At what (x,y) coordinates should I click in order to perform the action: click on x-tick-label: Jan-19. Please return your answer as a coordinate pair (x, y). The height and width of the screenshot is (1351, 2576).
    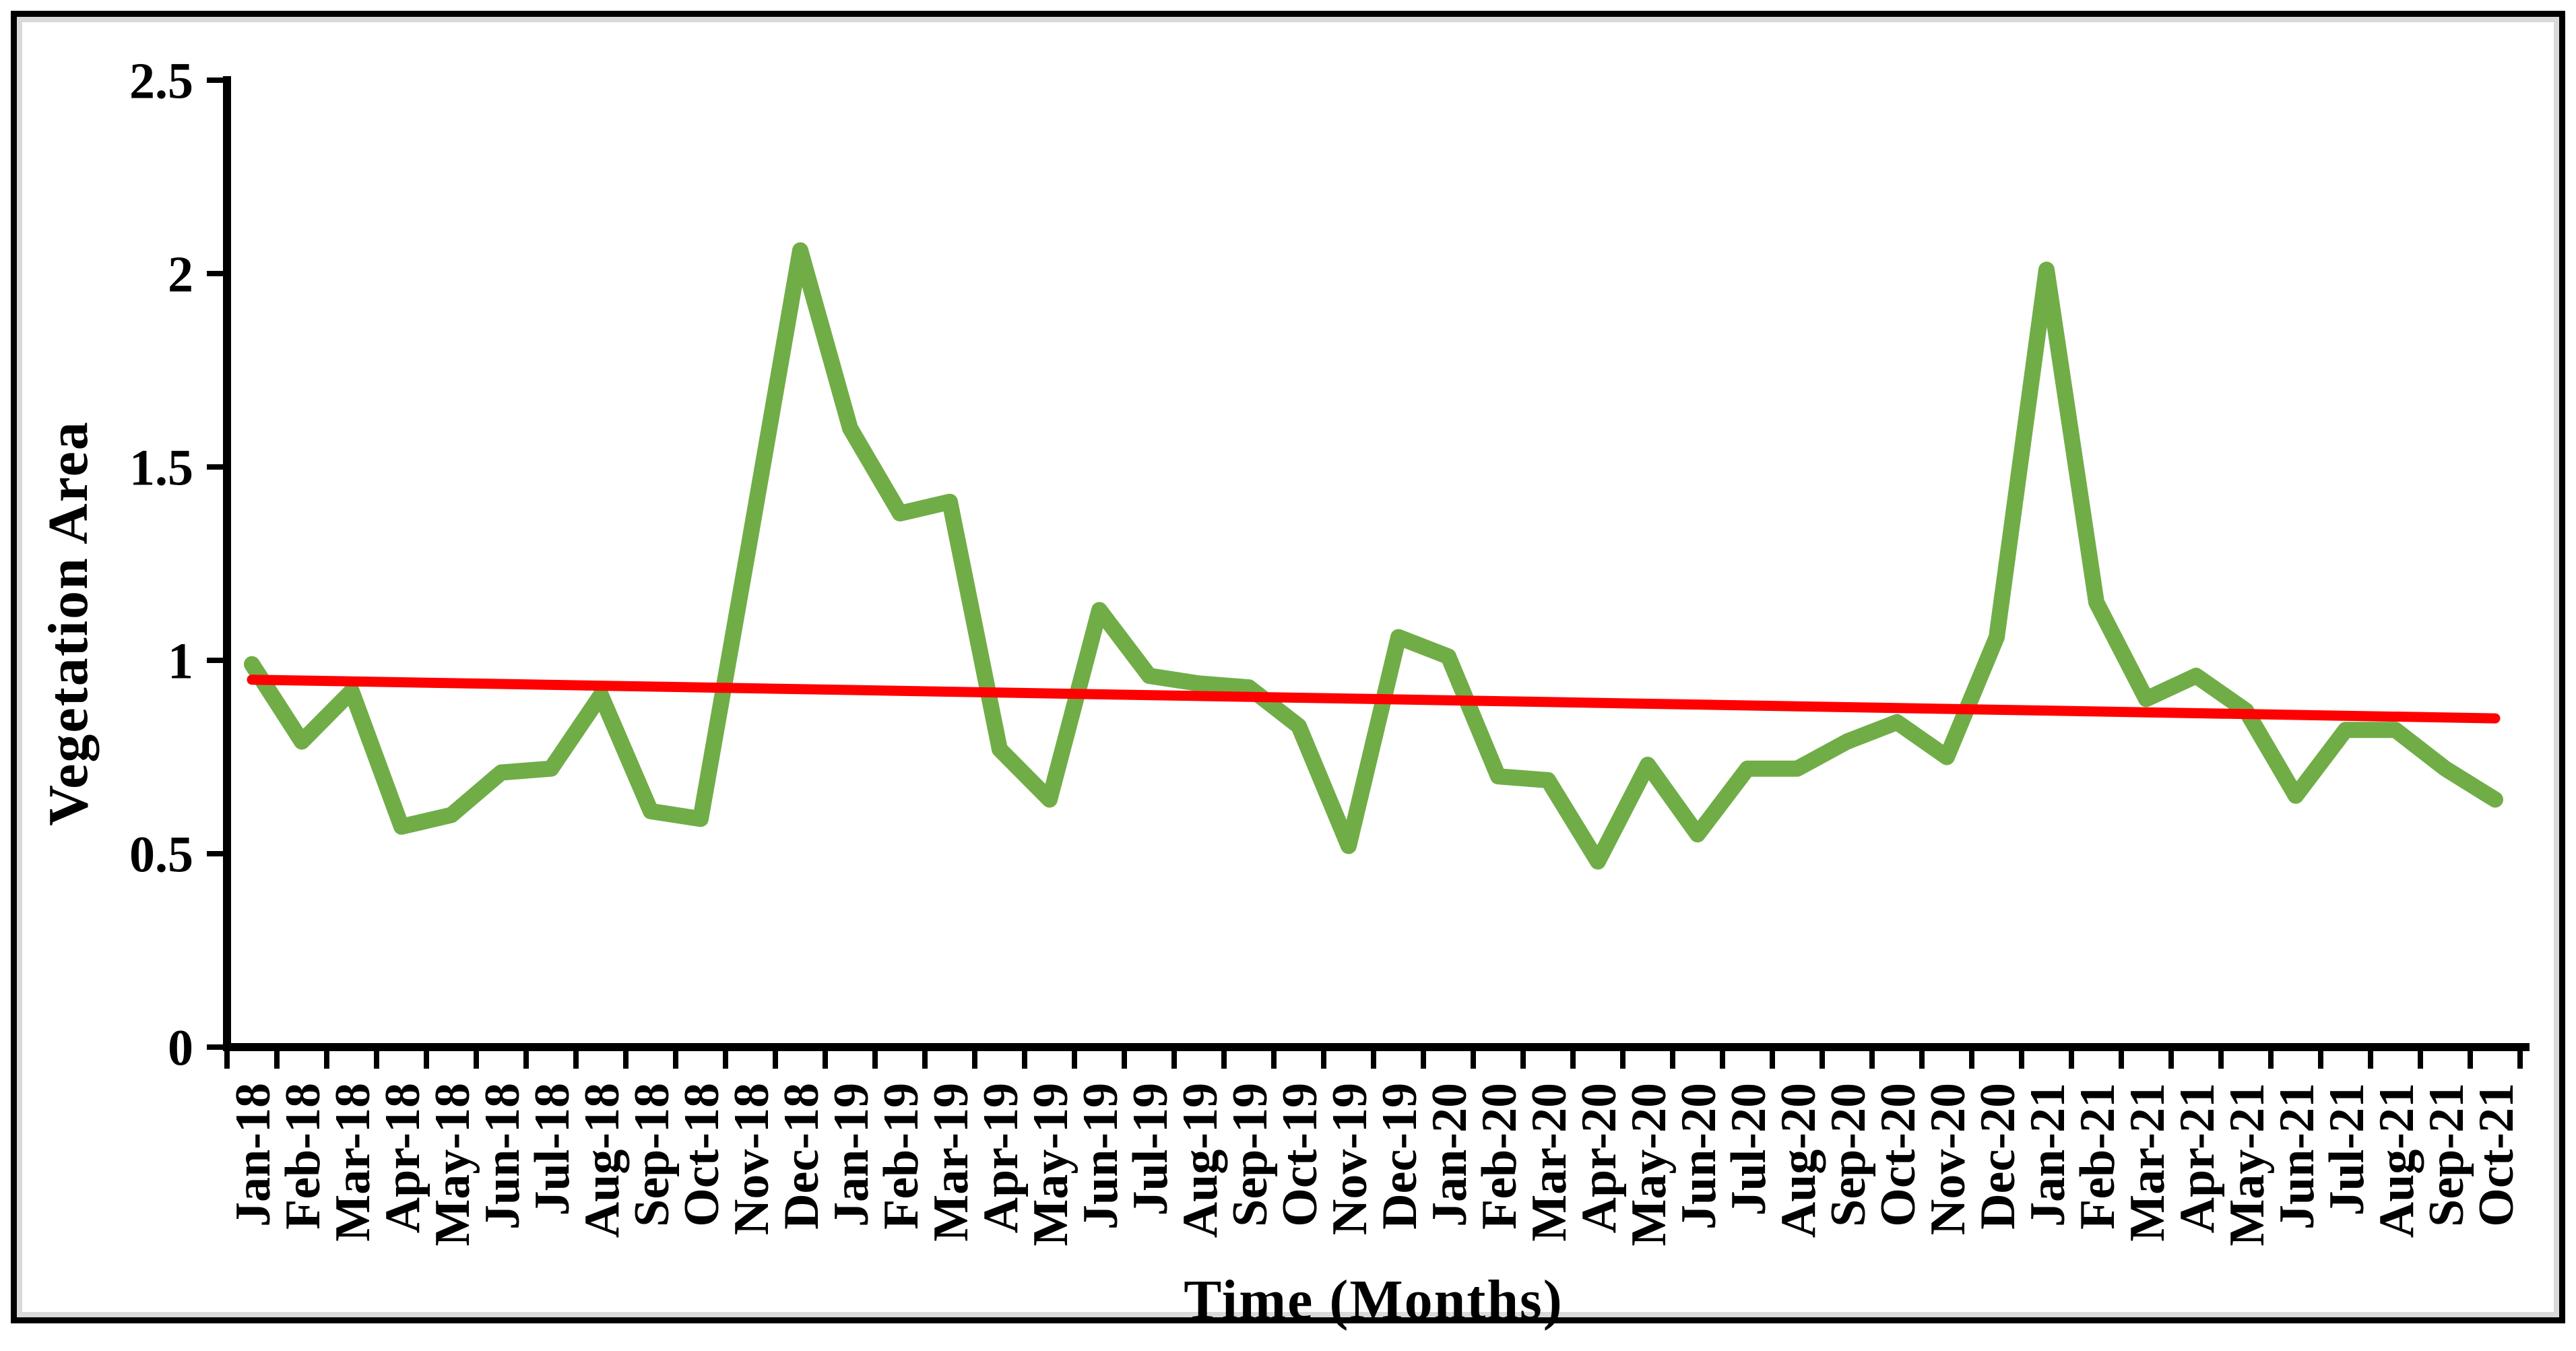
    Looking at the image, I should click on (851, 1155).